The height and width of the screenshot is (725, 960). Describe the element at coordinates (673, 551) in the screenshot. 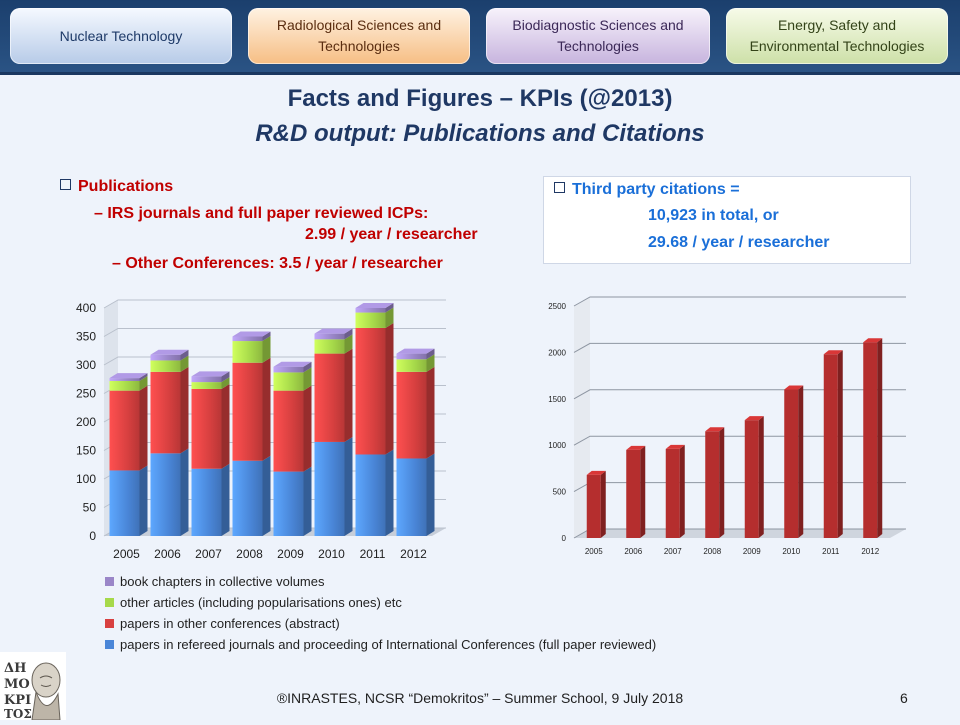

I see `x-tick-label: 2007` at that location.